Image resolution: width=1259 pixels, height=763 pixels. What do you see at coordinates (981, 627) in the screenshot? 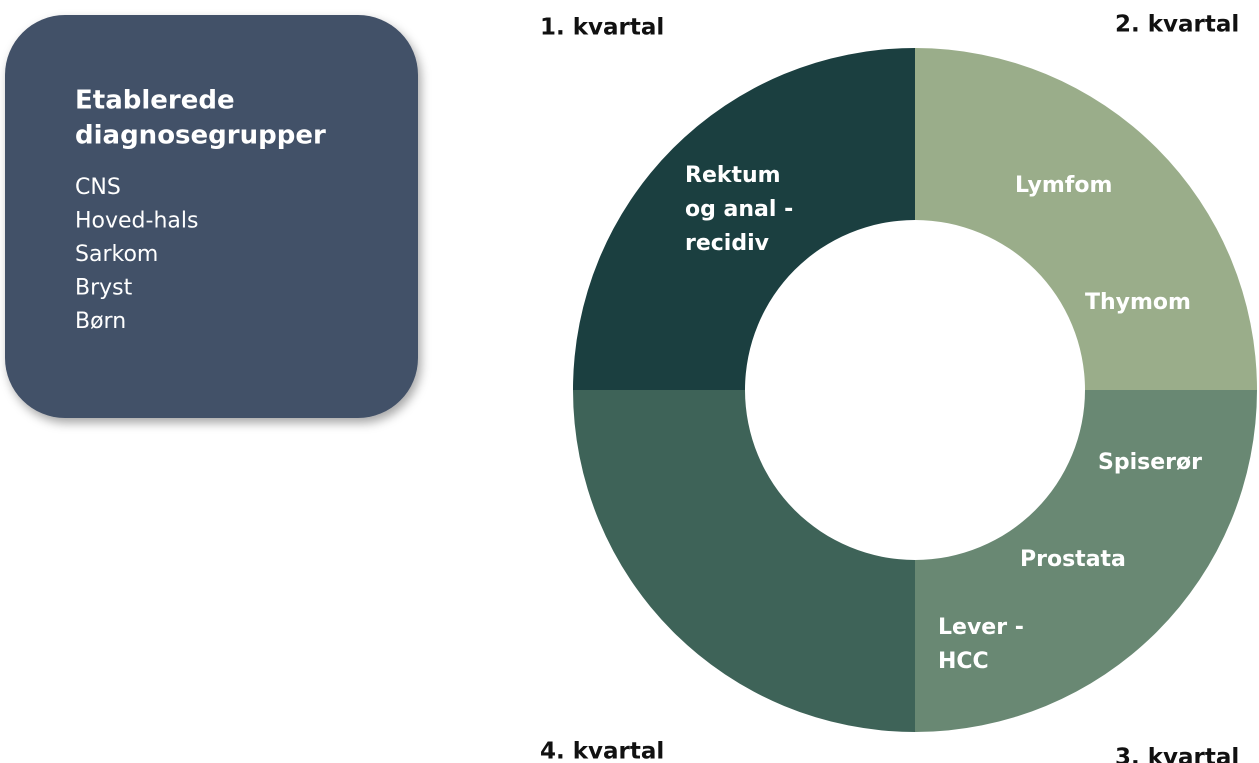
I see `segment-label: Lever -` at bounding box center [981, 627].